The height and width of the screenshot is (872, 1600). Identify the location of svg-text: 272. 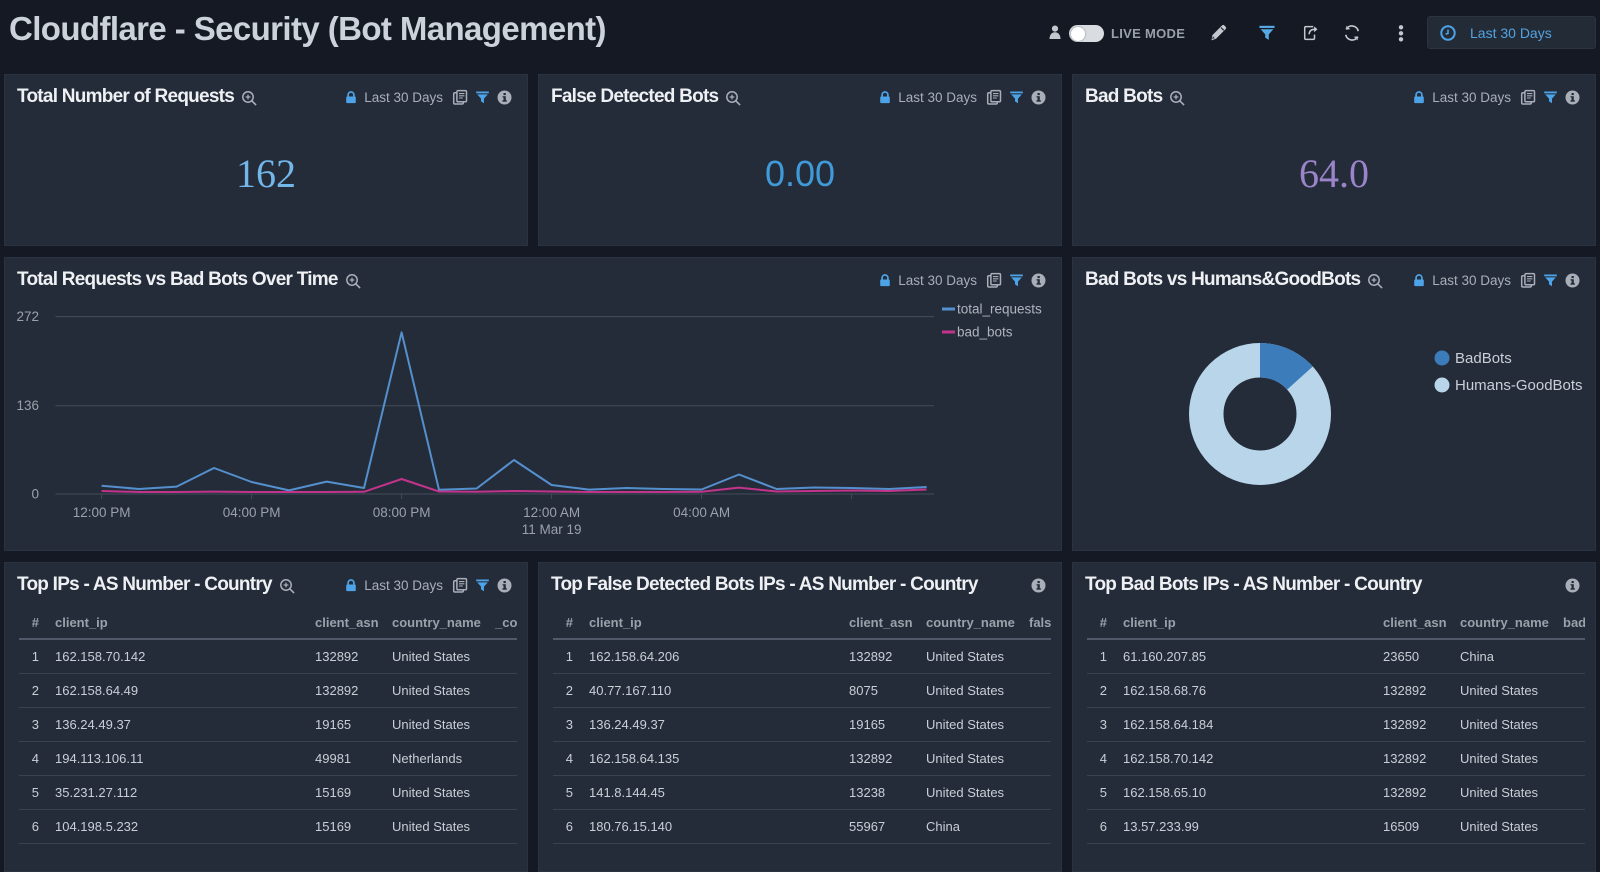
(27, 316).